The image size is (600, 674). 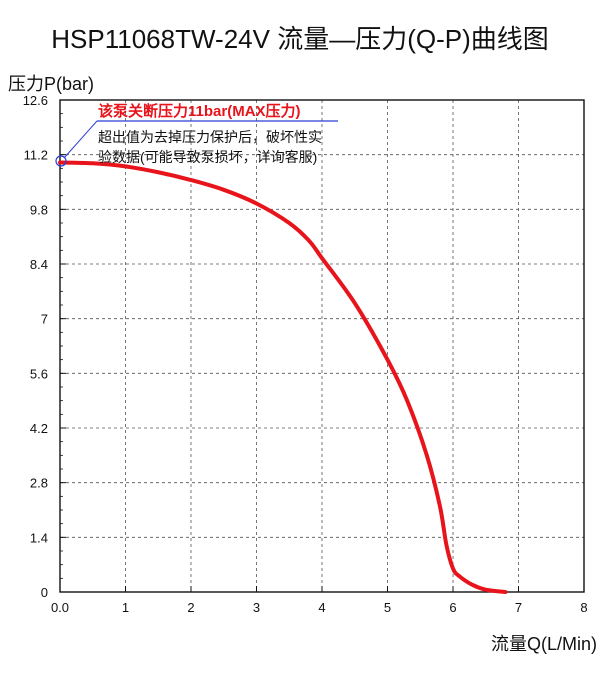 What do you see at coordinates (35, 100) in the screenshot?
I see `y-tick-label: 12.6` at bounding box center [35, 100].